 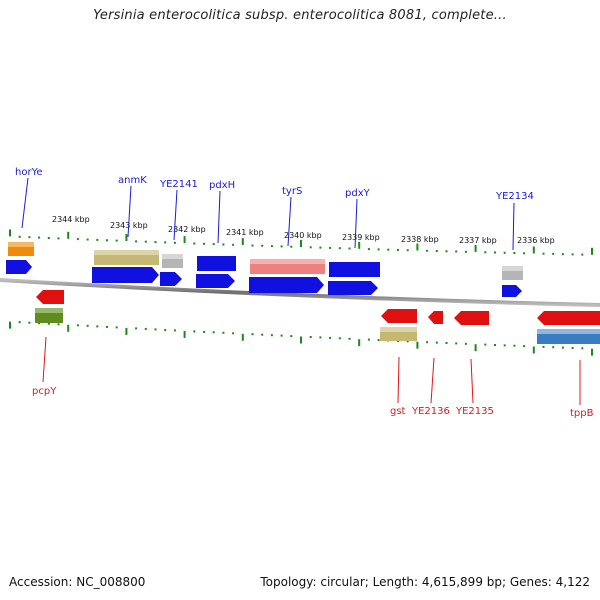 What do you see at coordinates (582, 413) in the screenshot?
I see `gene-label-tppB: tppB` at bounding box center [582, 413].